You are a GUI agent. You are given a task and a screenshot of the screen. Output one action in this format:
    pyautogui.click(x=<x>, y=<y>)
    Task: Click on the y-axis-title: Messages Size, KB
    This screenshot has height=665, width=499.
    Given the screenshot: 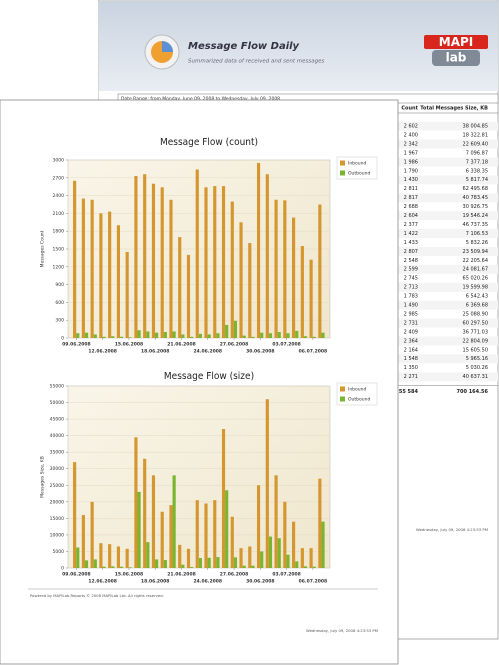 What is the action you would take?
    pyautogui.click(x=43, y=477)
    